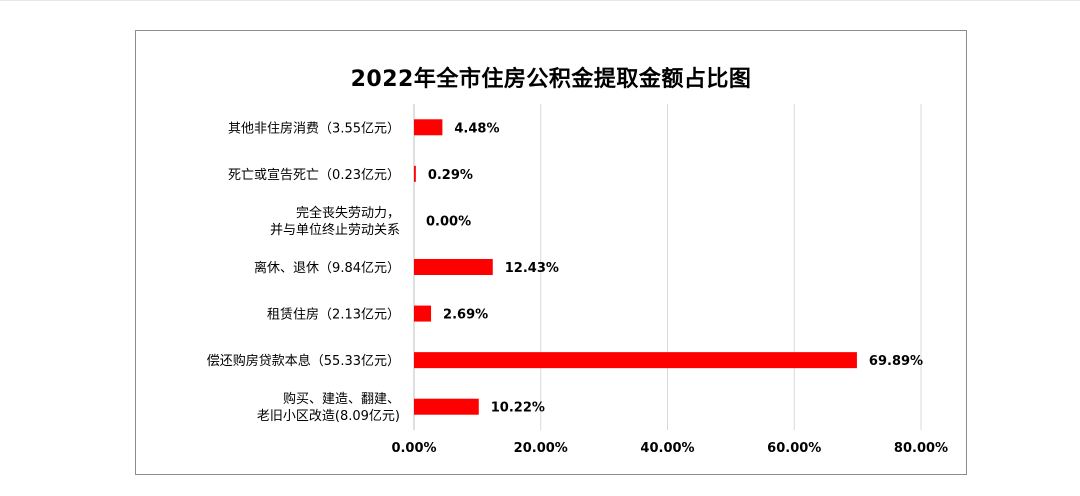 The image size is (1080, 496). Describe the element at coordinates (532, 268) in the screenshot. I see `data-label: 12.43%` at that location.